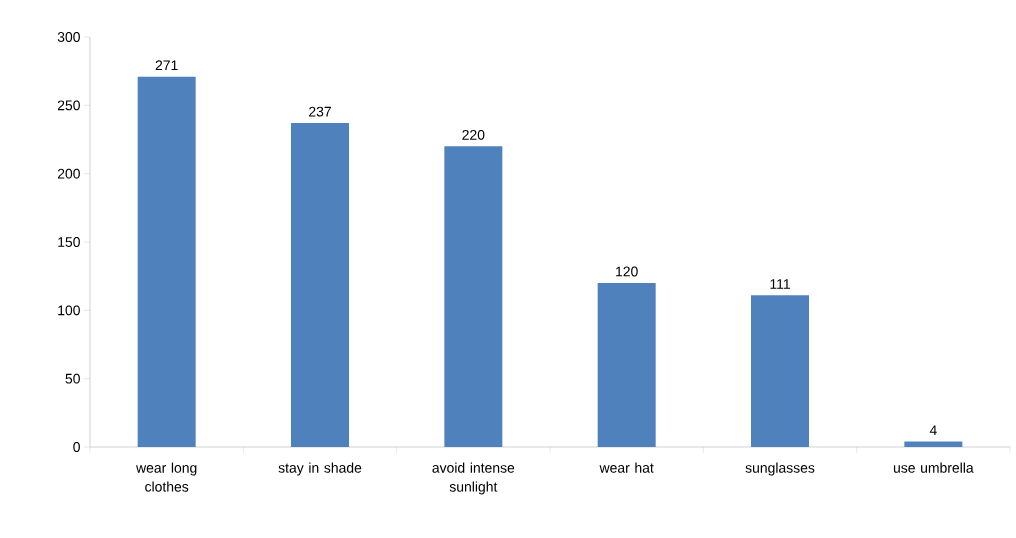 Image resolution: width=1016 pixels, height=538 pixels. Describe the element at coordinates (473, 134) in the screenshot. I see `data-label: 220` at that location.